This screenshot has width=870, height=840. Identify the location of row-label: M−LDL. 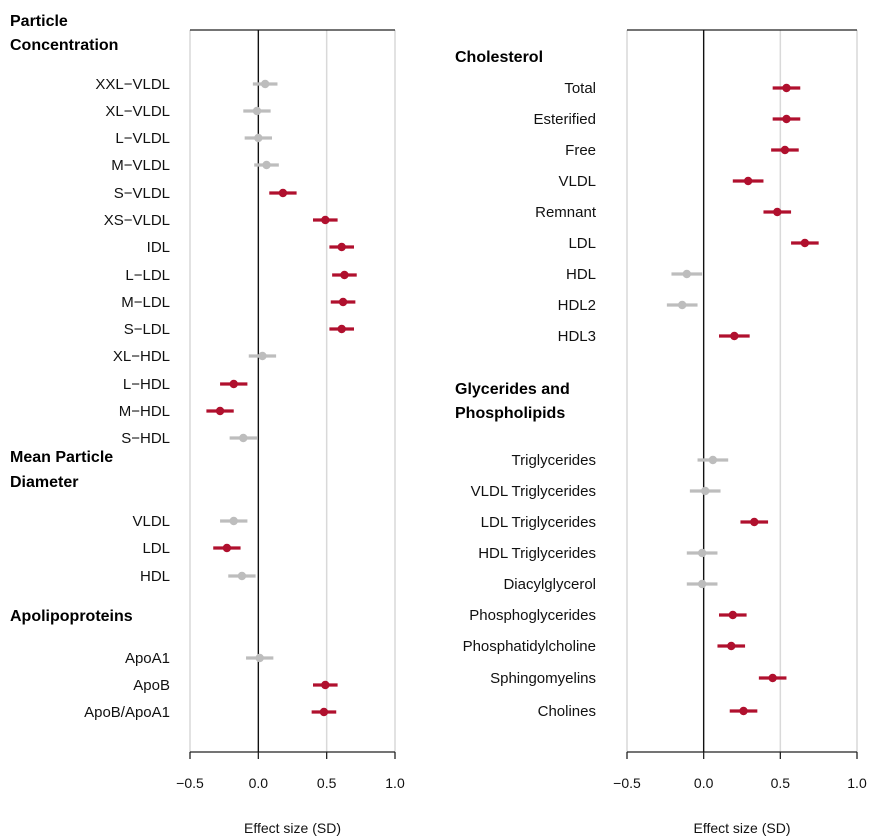
(145, 302).